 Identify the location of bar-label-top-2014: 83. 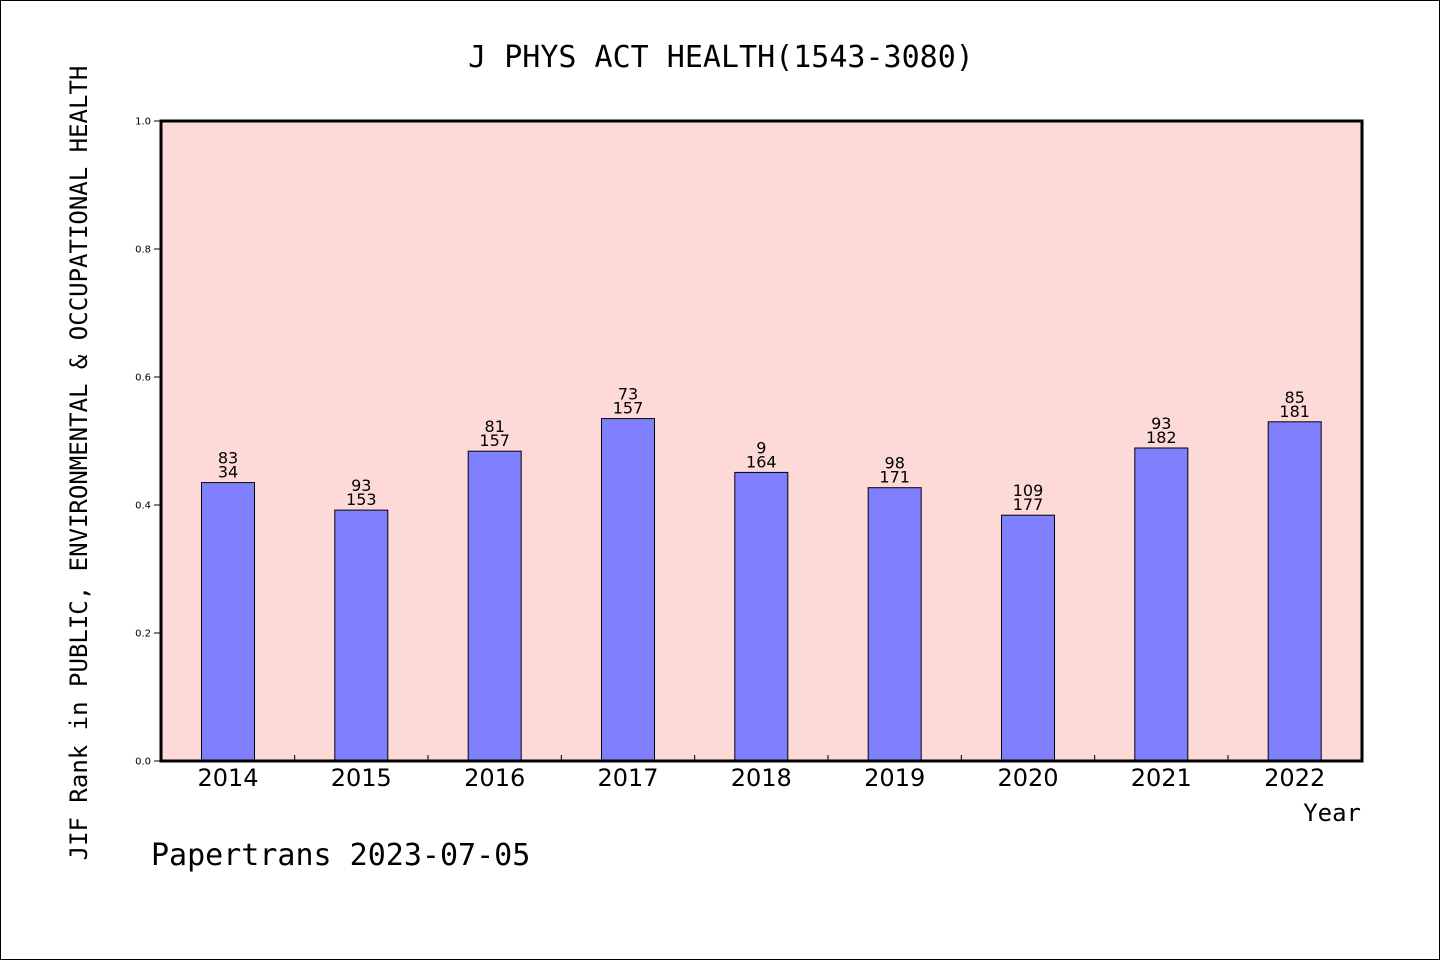
(228, 458).